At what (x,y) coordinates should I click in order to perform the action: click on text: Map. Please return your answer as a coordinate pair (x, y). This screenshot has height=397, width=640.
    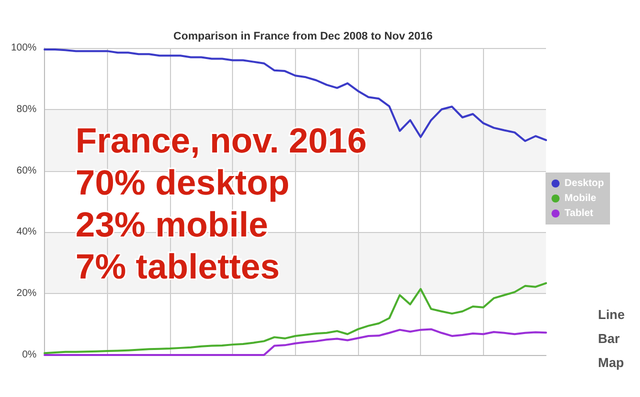
    Looking at the image, I should click on (611, 362).